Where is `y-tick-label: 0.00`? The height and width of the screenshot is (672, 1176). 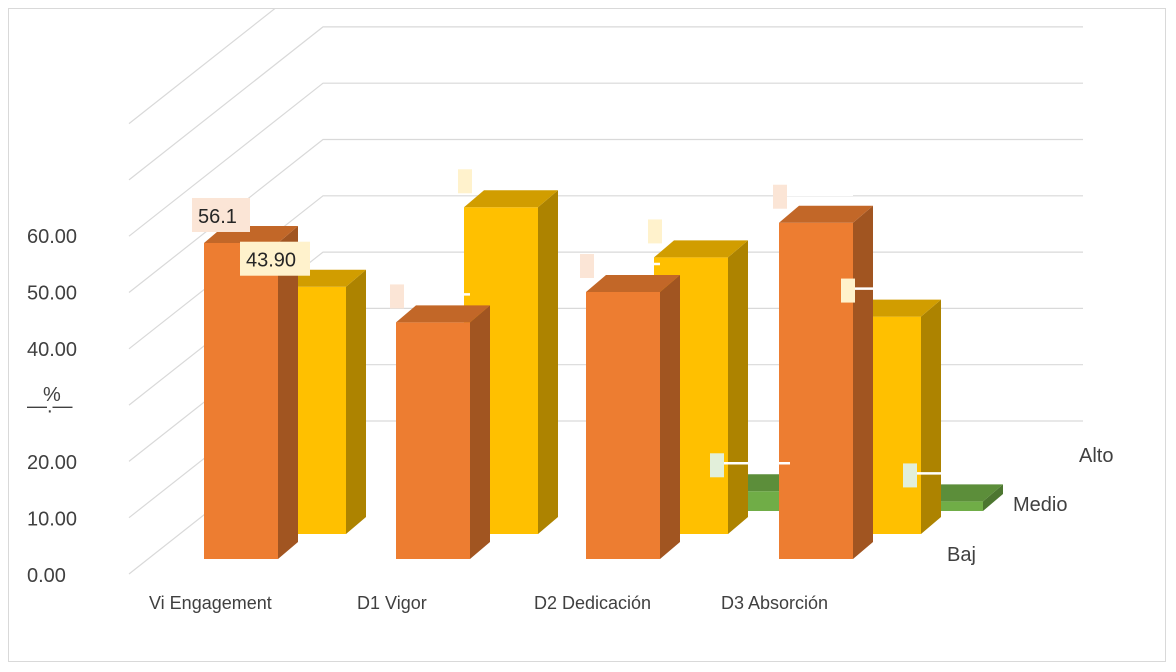
y-tick-label: 0.00 is located at coordinates (46, 576).